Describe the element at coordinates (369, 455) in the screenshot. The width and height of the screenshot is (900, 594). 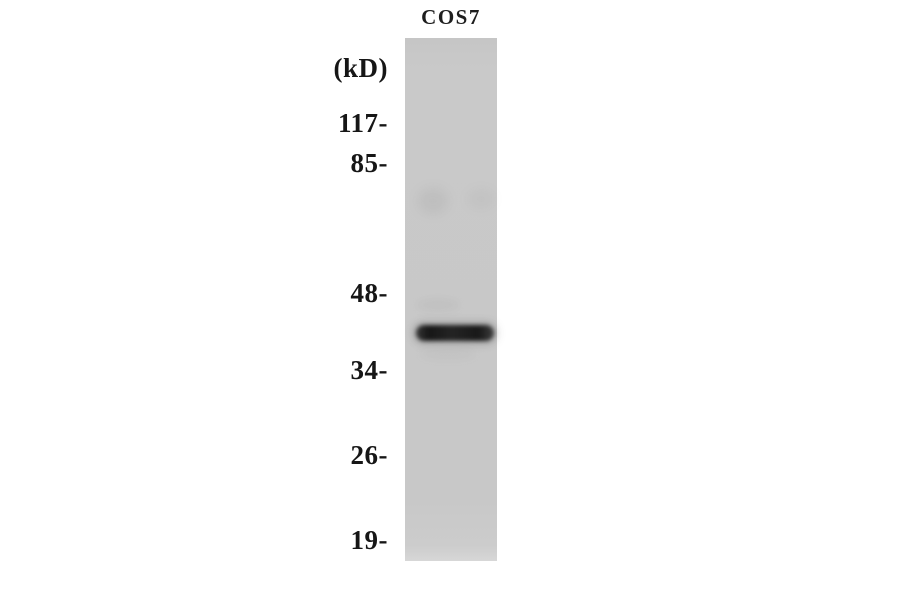
I see `marker-label-26: 26-` at that location.